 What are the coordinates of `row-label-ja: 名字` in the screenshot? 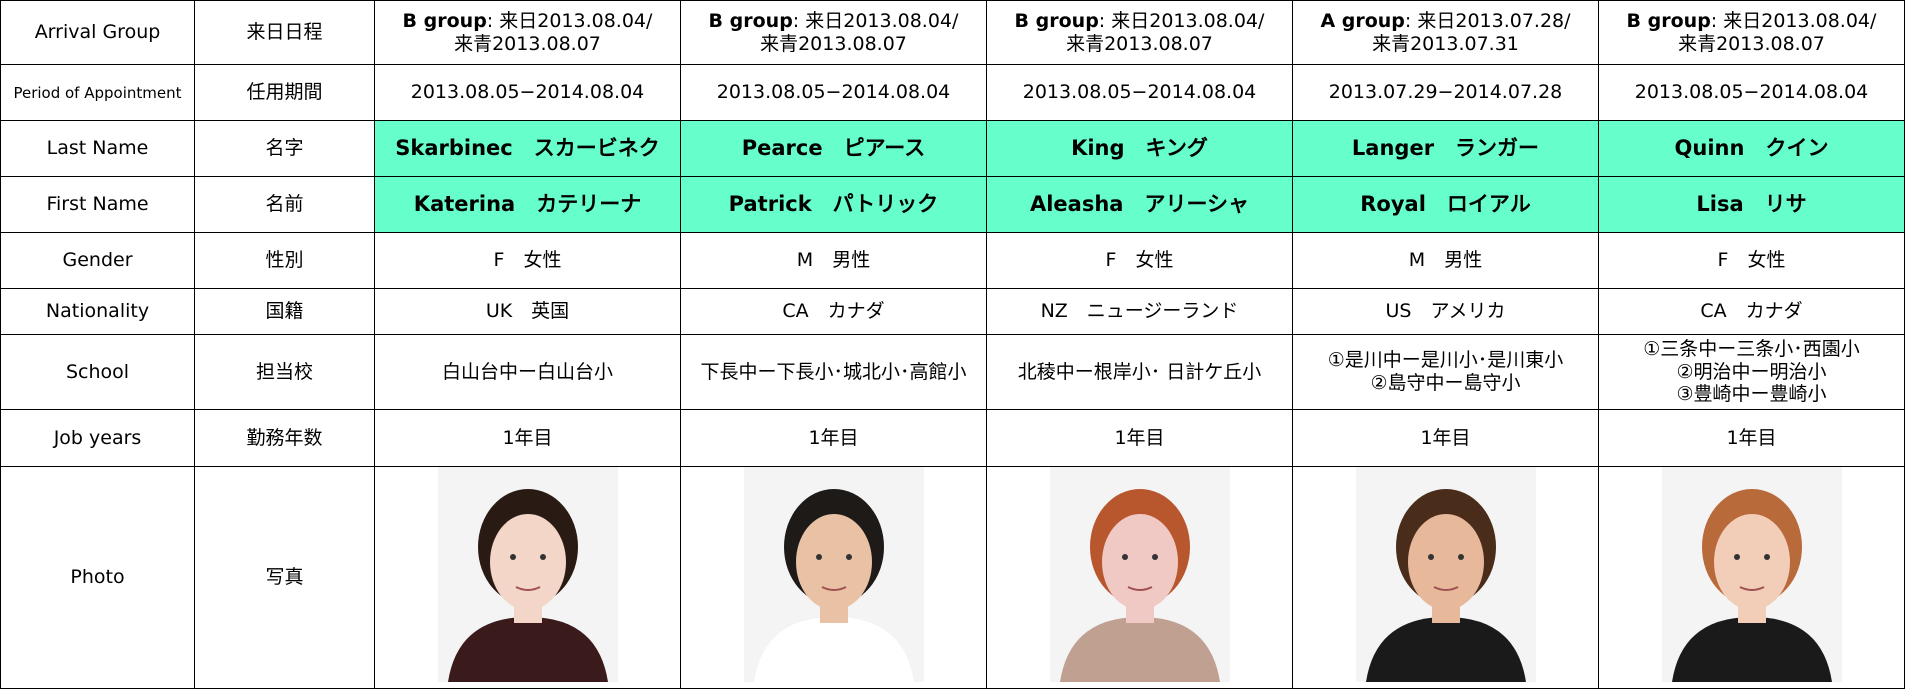 It's located at (284, 148).